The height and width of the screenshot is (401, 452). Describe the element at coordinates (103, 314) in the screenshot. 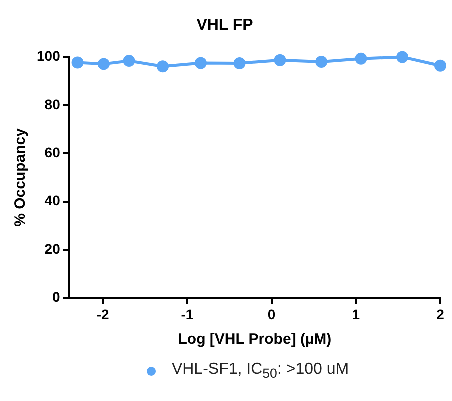

I see `x-tick-label: -2` at that location.